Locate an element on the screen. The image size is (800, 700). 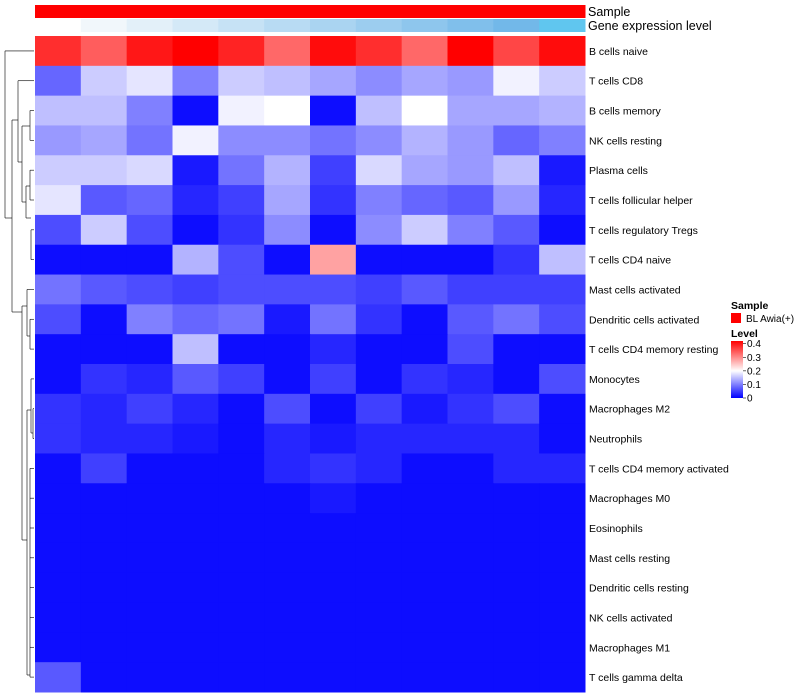
row-label: T cells CD8 is located at coordinates (616, 82).